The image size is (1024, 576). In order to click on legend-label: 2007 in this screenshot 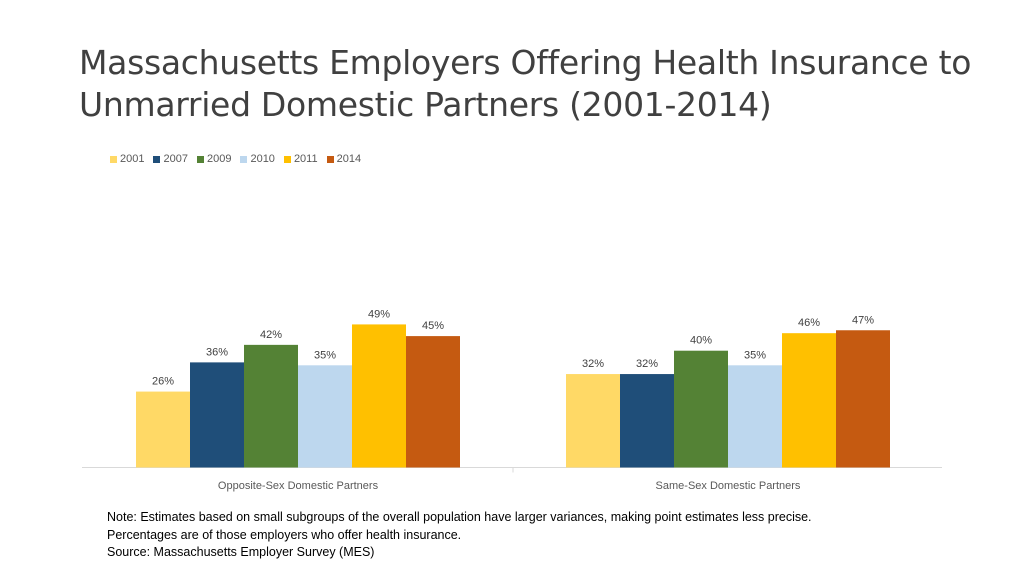, I will do `click(175, 159)`.